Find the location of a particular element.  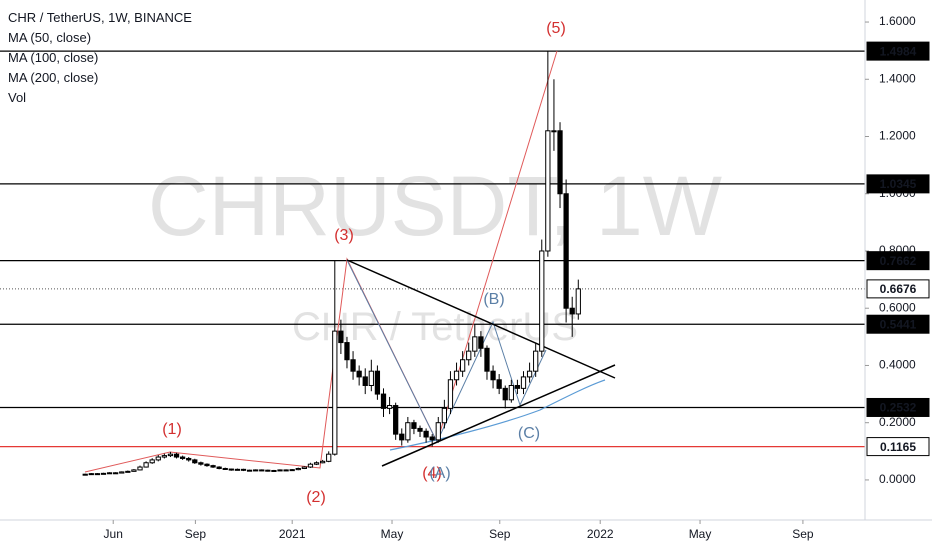

annotation: (2) is located at coordinates (316, 497).